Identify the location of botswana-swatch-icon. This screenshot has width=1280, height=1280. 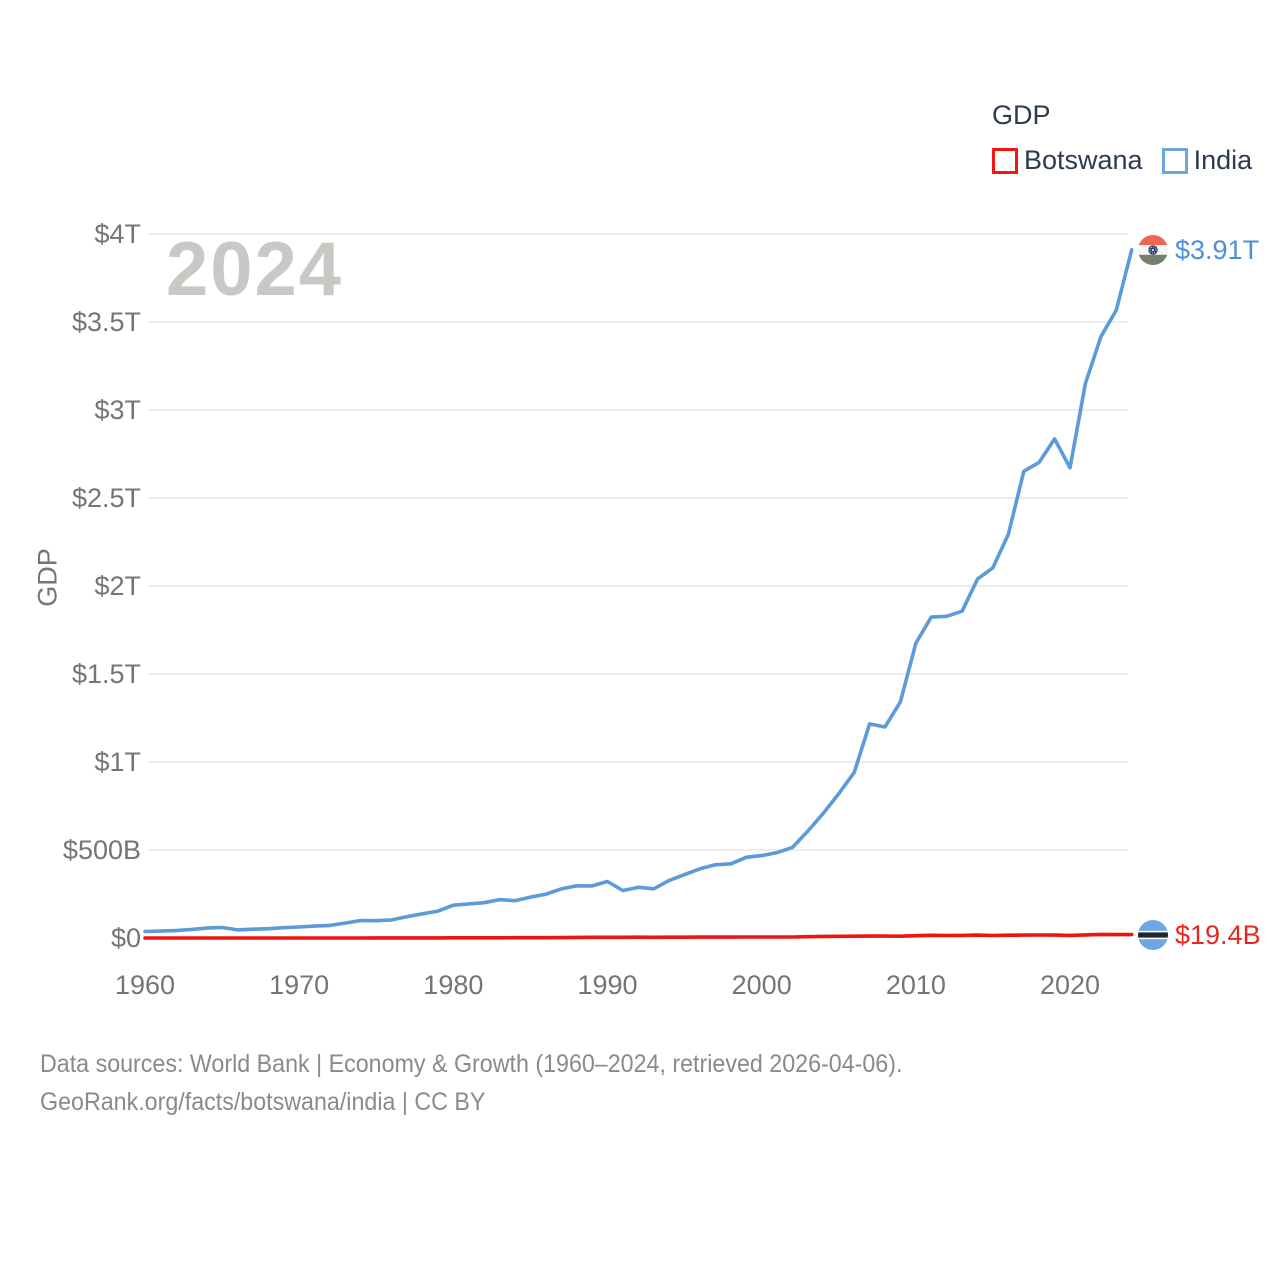
(1005, 160).